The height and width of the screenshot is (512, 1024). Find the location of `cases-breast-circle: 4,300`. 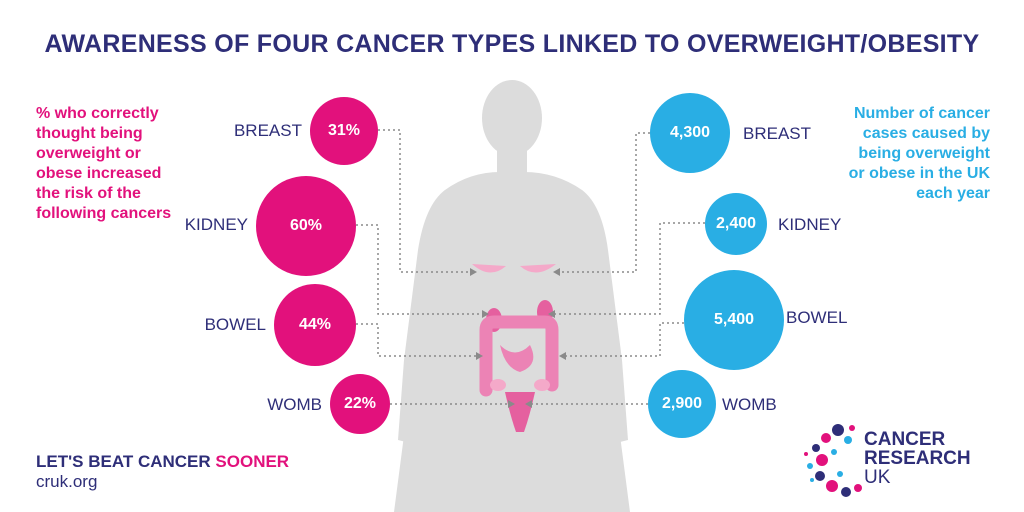

cases-breast-circle: 4,300 is located at coordinates (690, 133).